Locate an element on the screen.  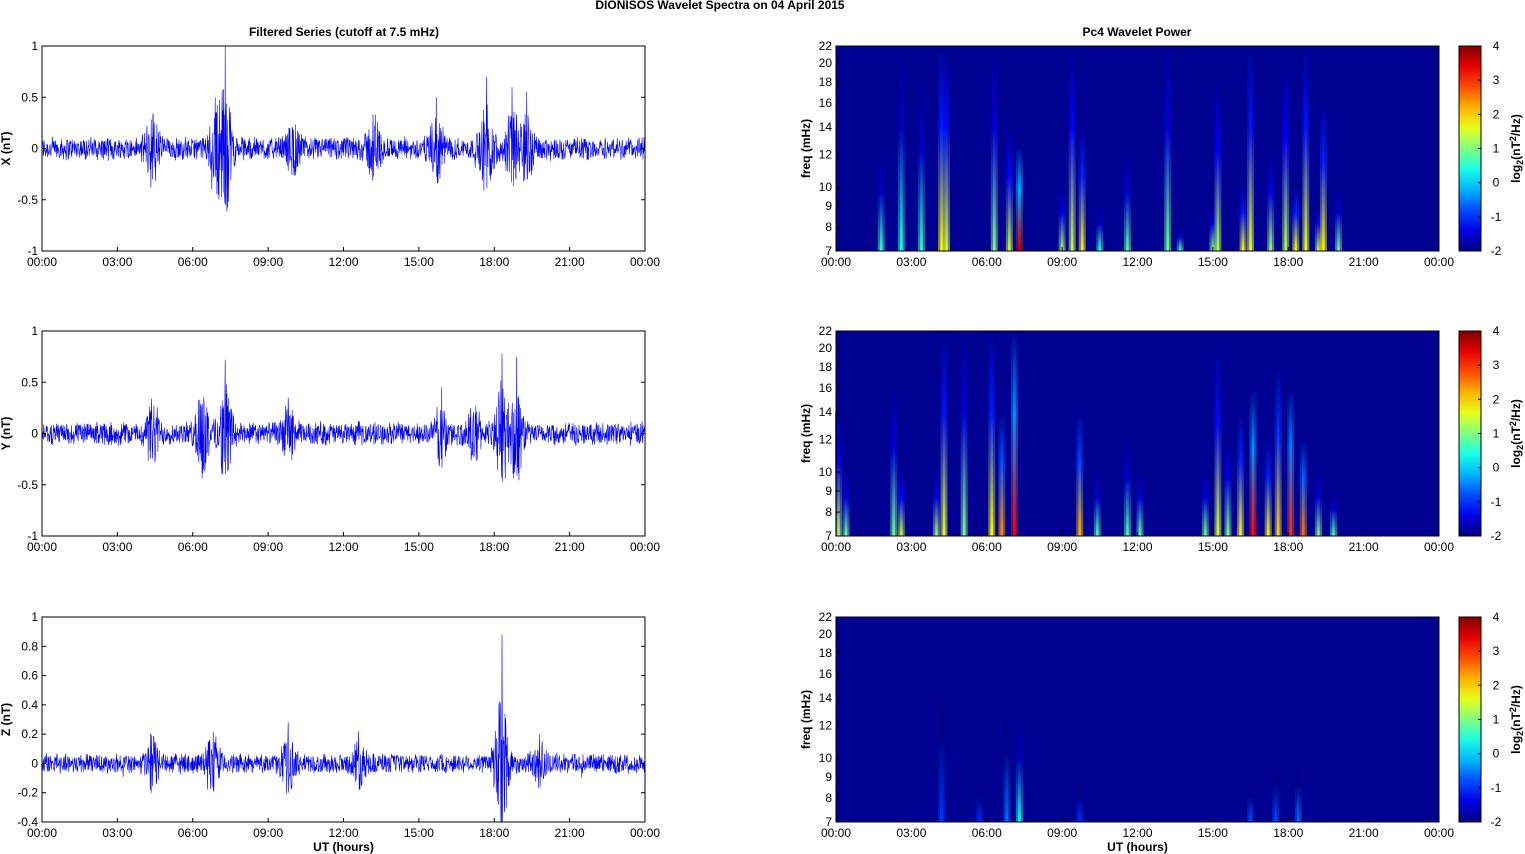
x-tick-label-right-2: 21:00 is located at coordinates (1364, 833).